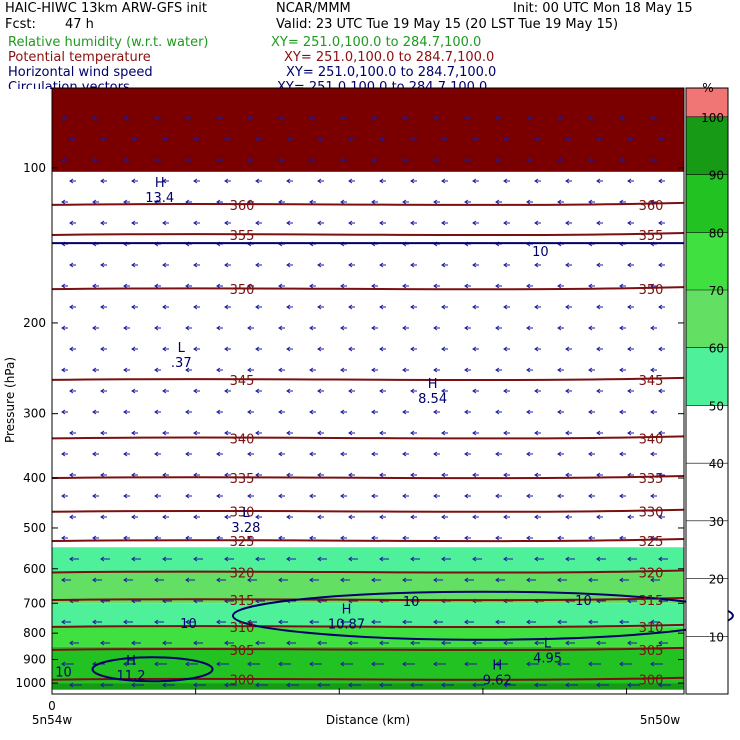 The width and height of the screenshot is (740, 740). Describe the element at coordinates (651, 479) in the screenshot. I see `theta-label-right: 335` at that location.